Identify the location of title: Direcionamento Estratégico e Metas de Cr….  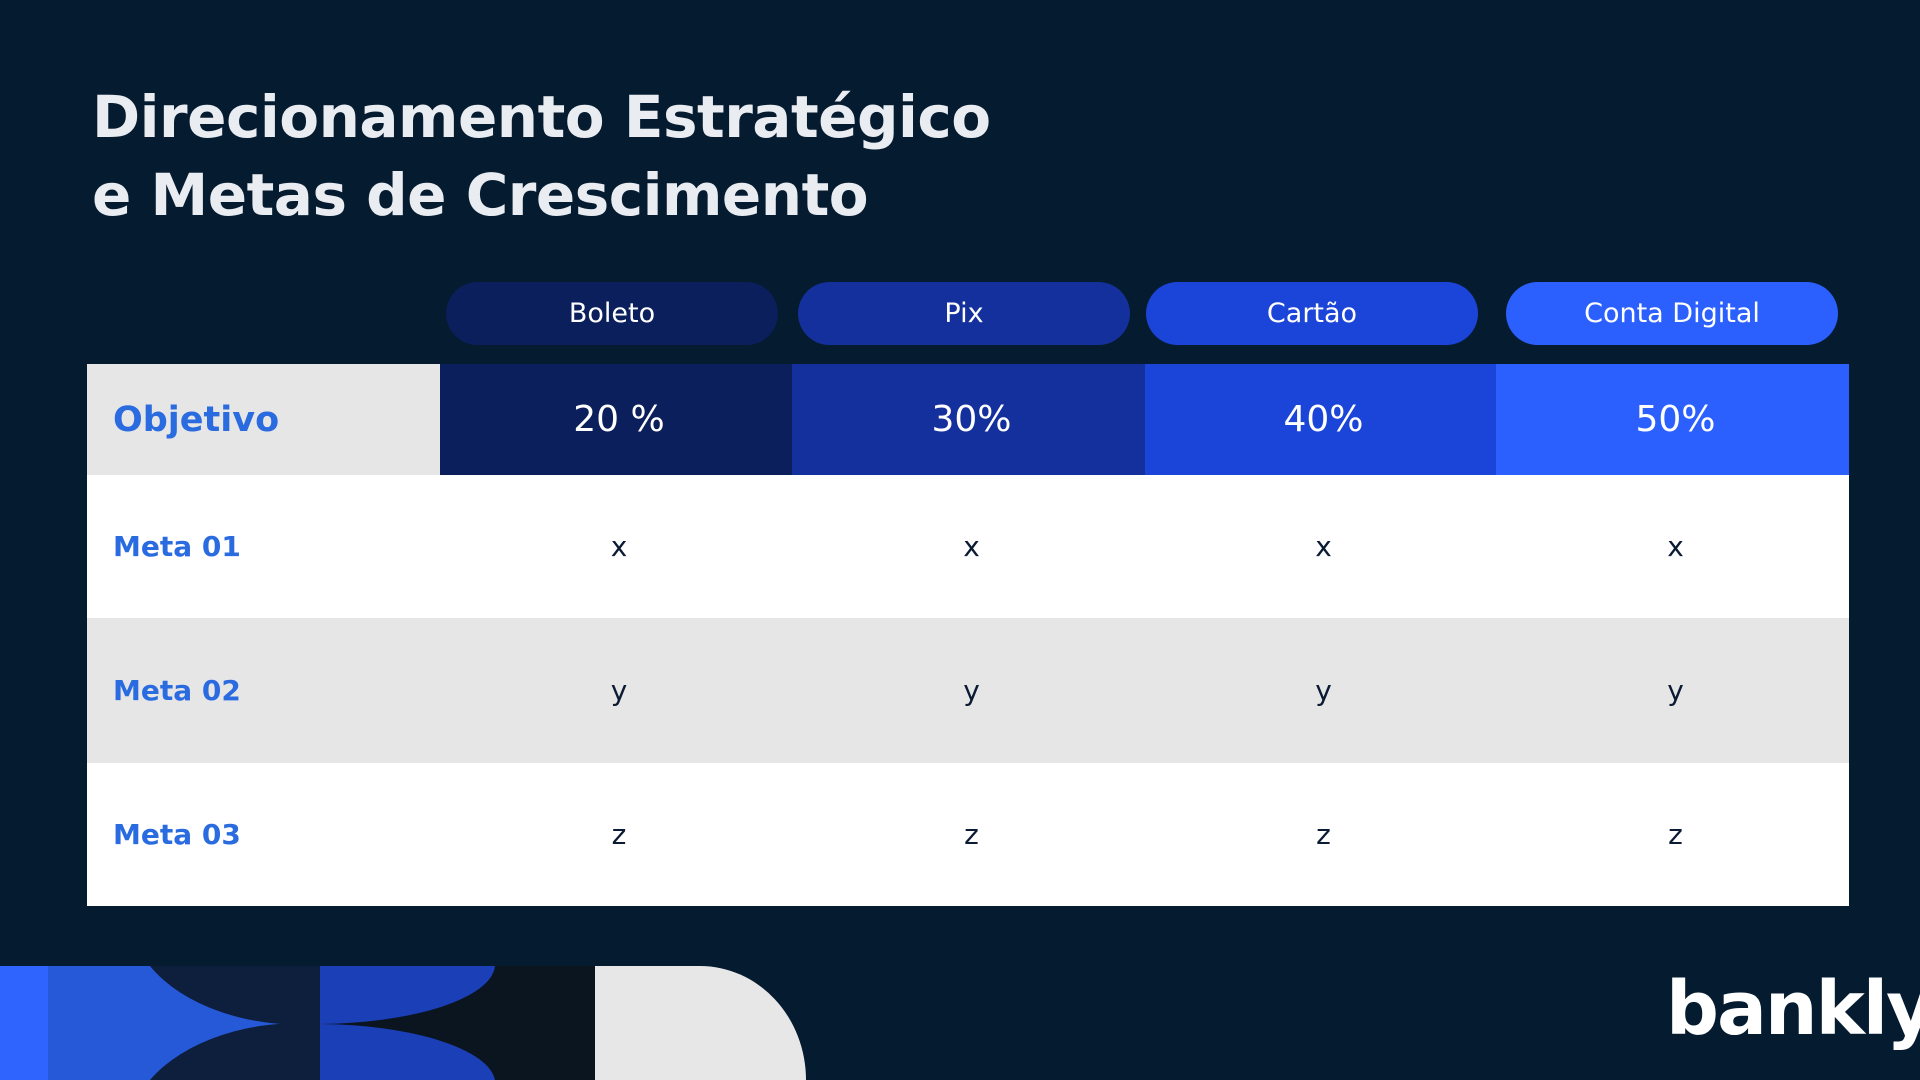
(541, 156).